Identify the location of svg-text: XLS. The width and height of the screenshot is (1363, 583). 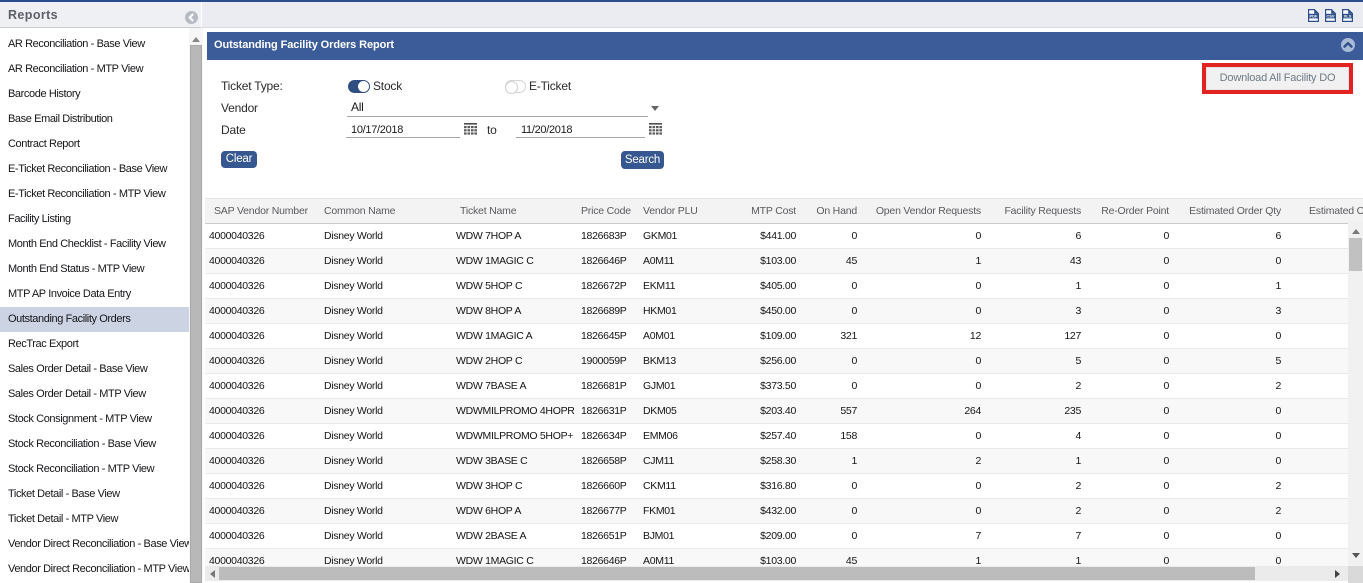
(1348, 16).